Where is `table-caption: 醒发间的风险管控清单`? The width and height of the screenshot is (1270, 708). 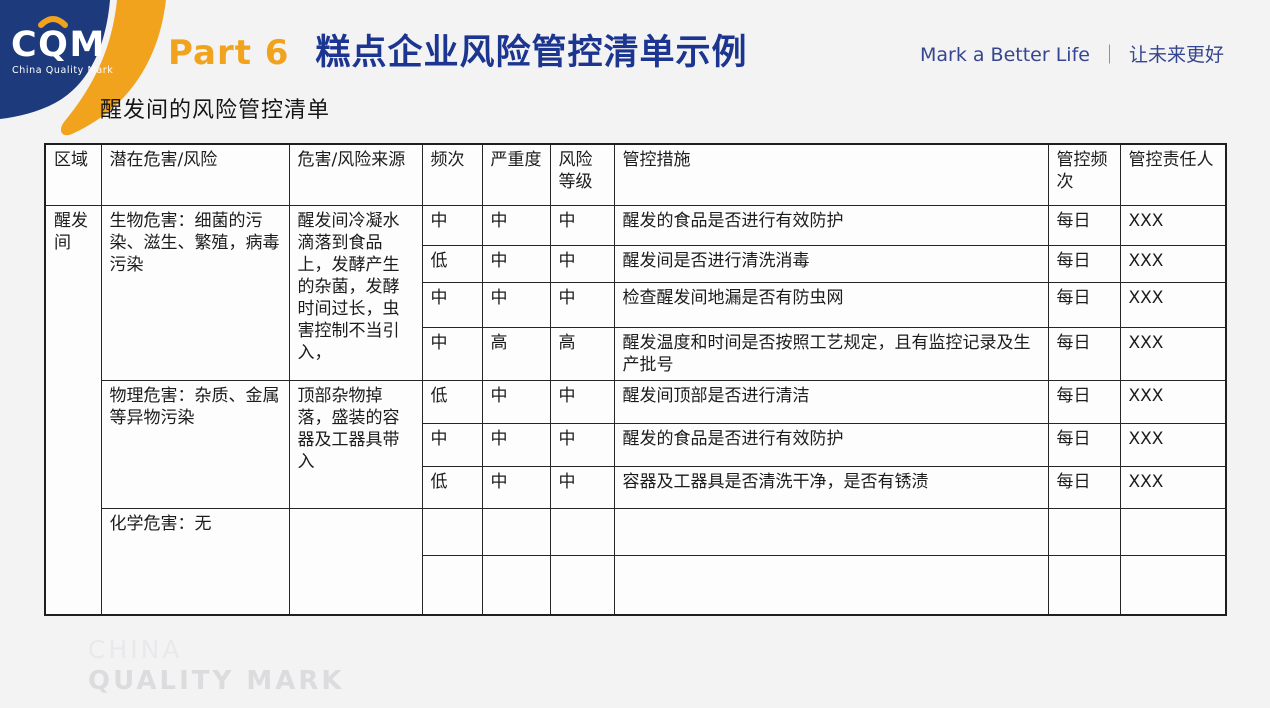
table-caption: 醒发间的风险管控清单 is located at coordinates (215, 110).